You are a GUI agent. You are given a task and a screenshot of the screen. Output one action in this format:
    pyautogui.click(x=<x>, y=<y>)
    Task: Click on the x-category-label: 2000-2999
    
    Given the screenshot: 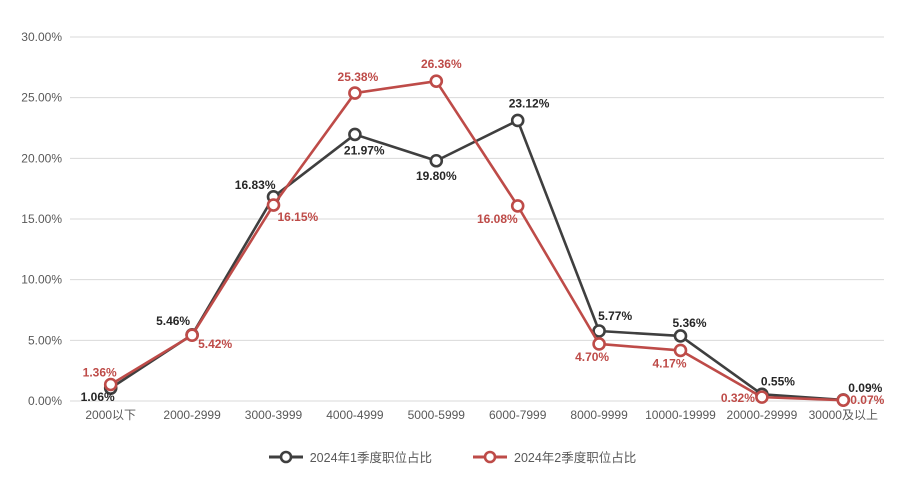 What is the action you would take?
    pyautogui.click(x=192, y=415)
    